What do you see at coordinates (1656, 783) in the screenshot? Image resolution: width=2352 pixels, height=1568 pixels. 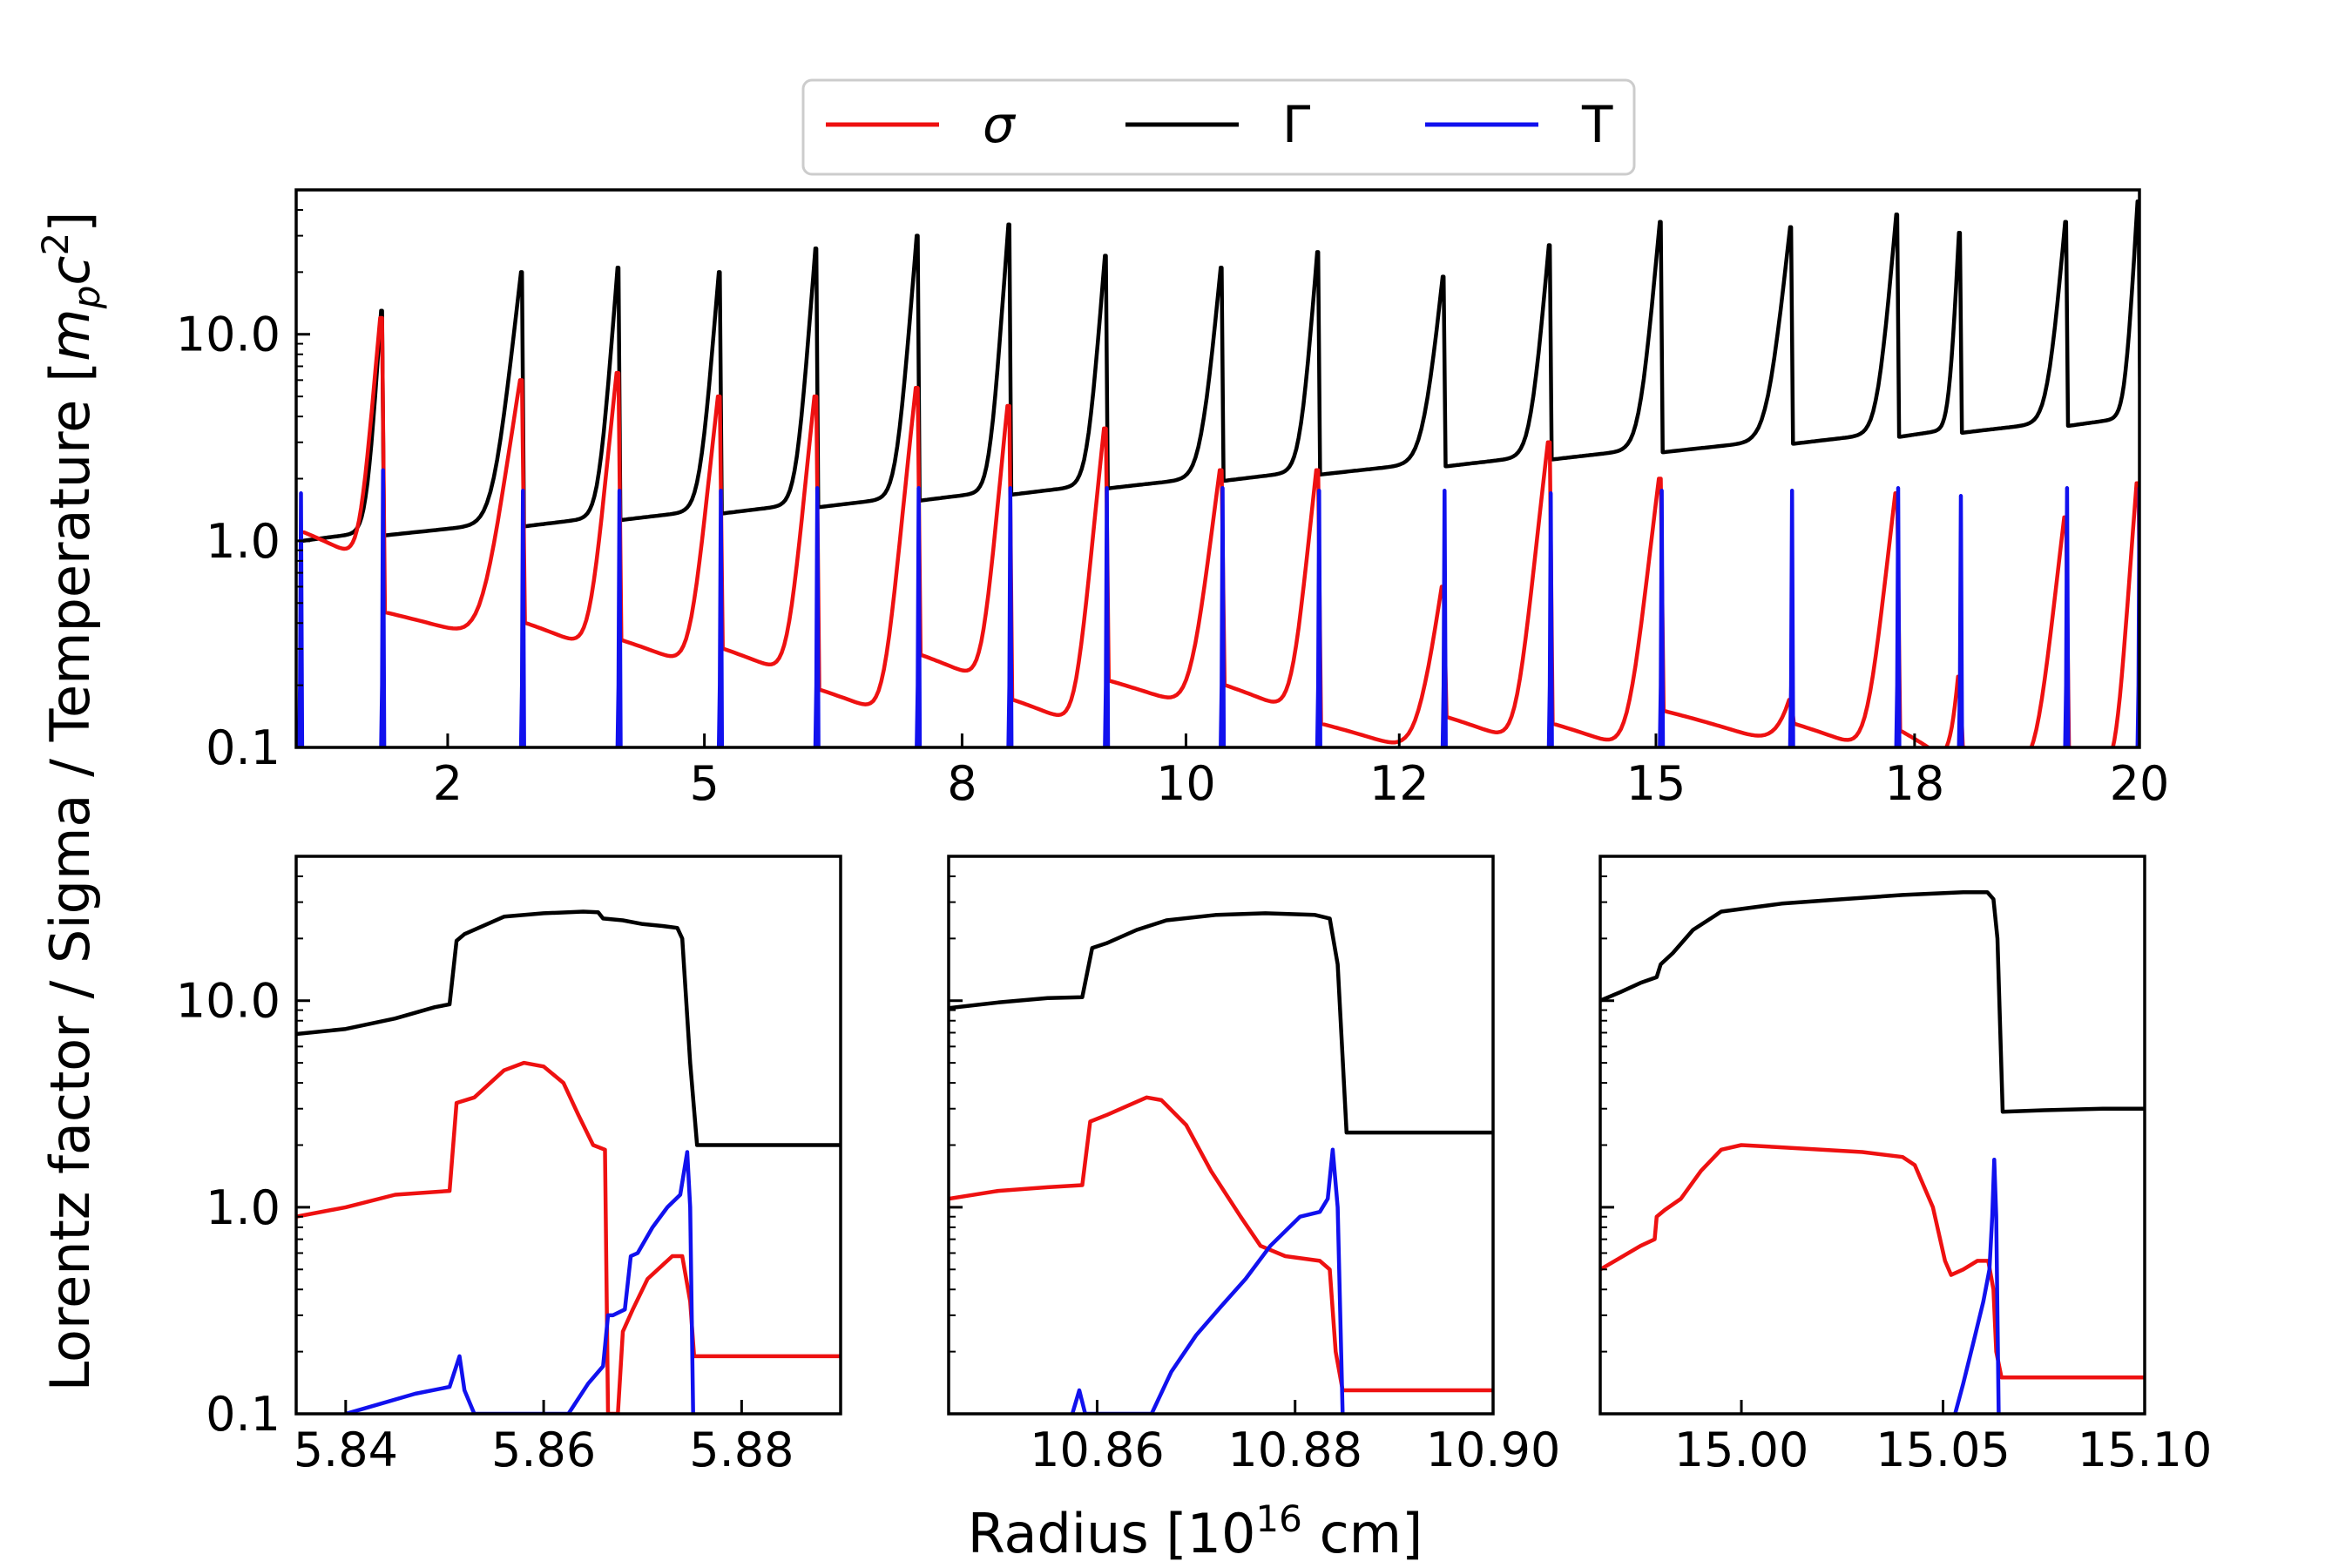 I see `top-xtick-label: 15` at bounding box center [1656, 783].